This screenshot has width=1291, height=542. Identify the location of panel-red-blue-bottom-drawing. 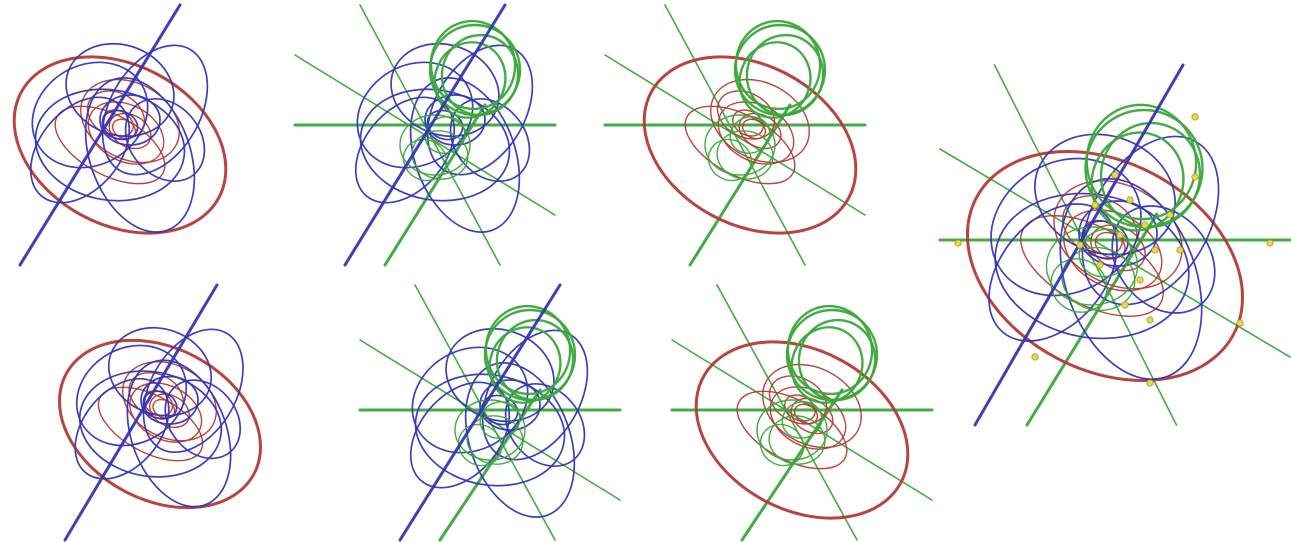
(160, 412).